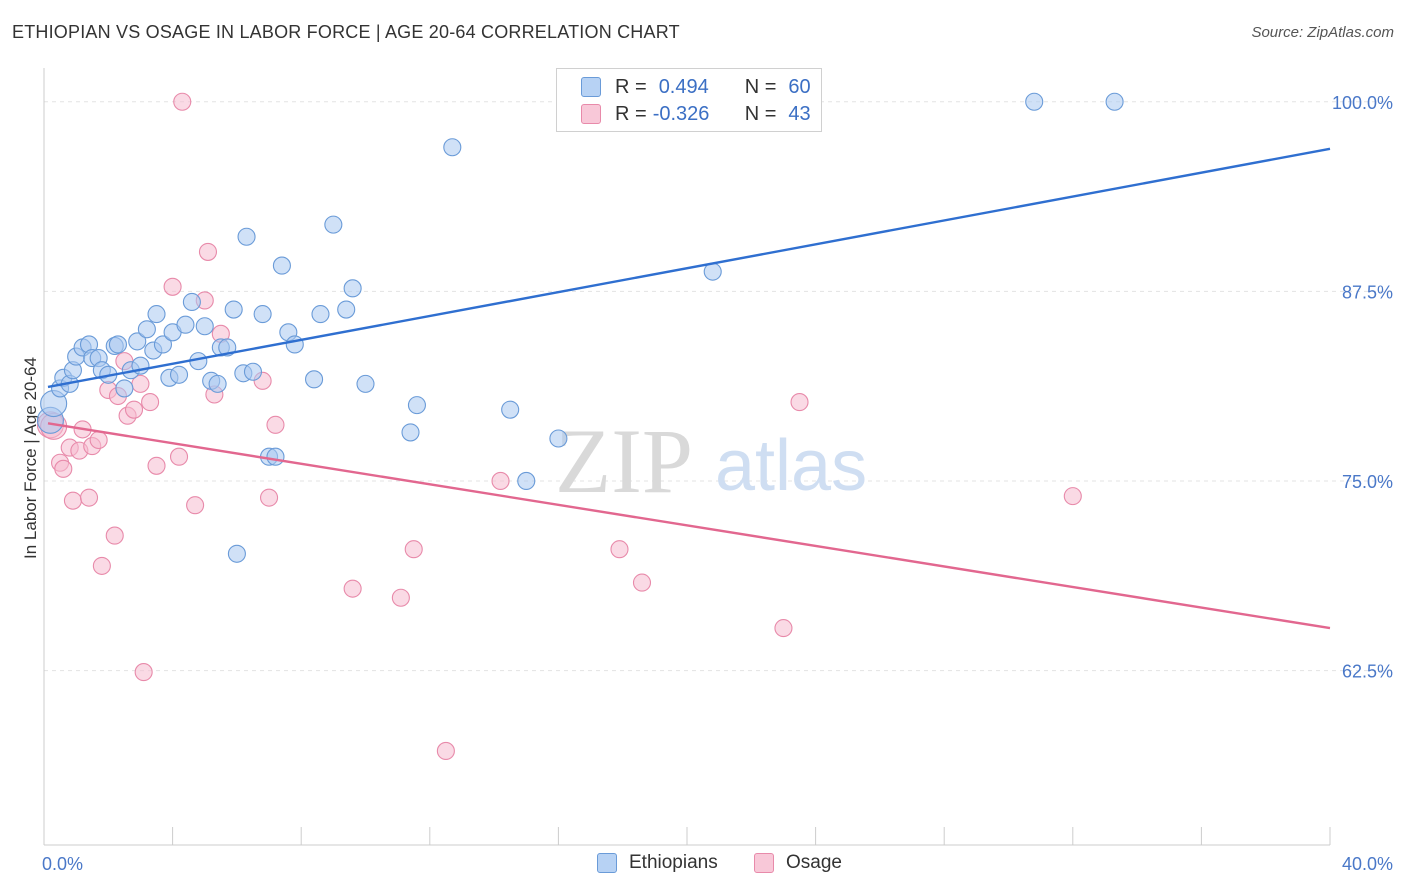  Describe the element at coordinates (1362, 103) in the screenshot. I see `y-tick-label-0: 100.0%` at that location.